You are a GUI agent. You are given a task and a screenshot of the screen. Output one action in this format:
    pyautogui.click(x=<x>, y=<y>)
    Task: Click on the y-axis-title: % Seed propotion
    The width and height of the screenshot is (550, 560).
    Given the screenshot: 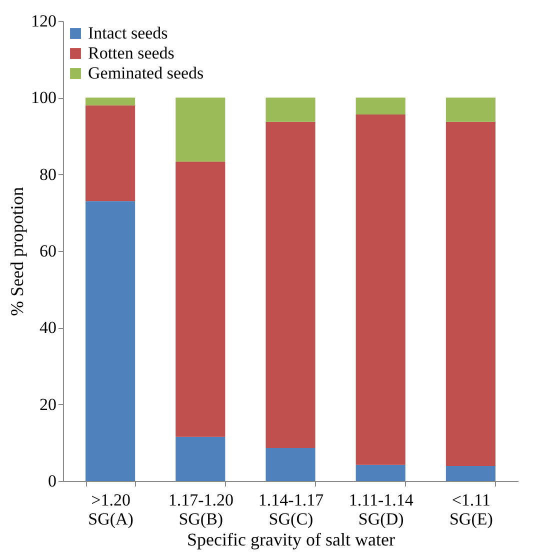 What is the action you would take?
    pyautogui.click(x=17, y=251)
    